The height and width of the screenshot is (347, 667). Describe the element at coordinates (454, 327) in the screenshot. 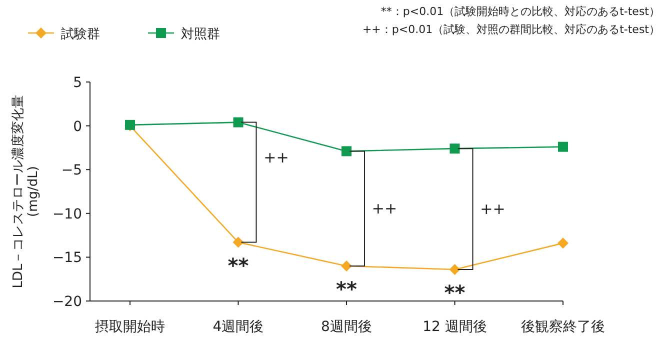

I see `x-tick-label: 12 週間後` at that location.